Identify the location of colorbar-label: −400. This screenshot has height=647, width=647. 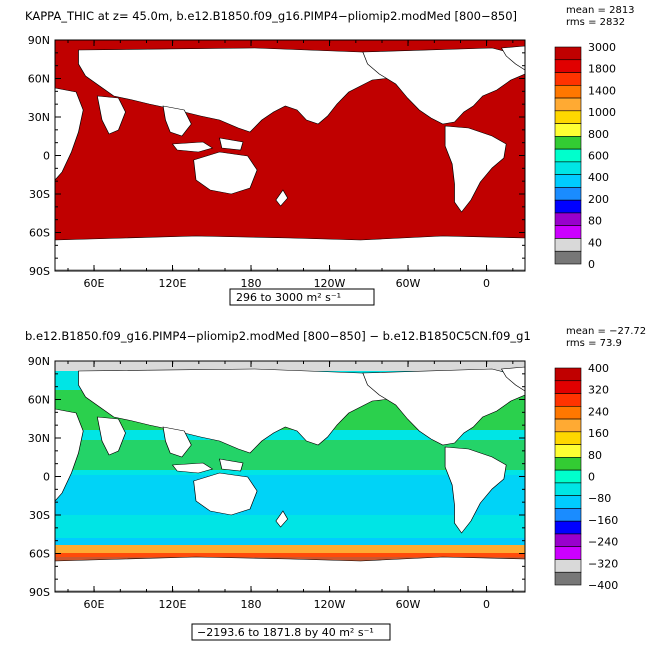
(603, 585).